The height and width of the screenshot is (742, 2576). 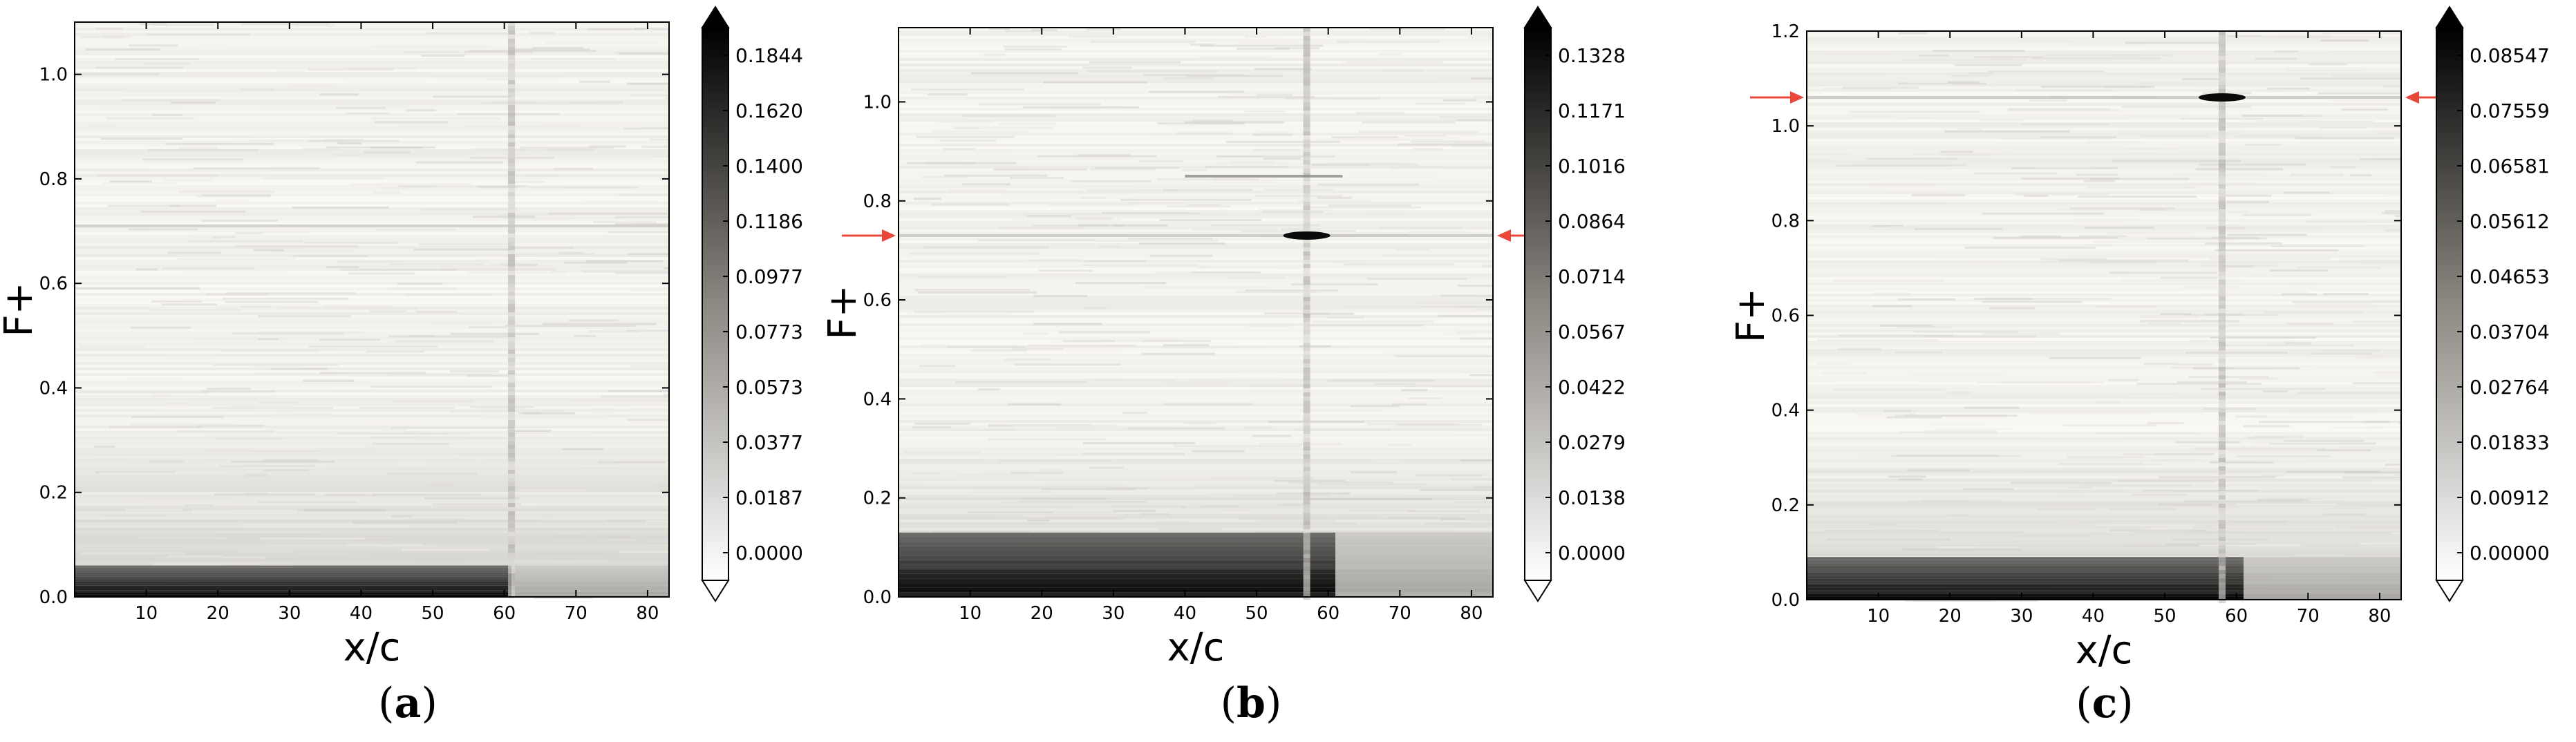 I want to click on caption-letter: b, so click(x=1251, y=703).